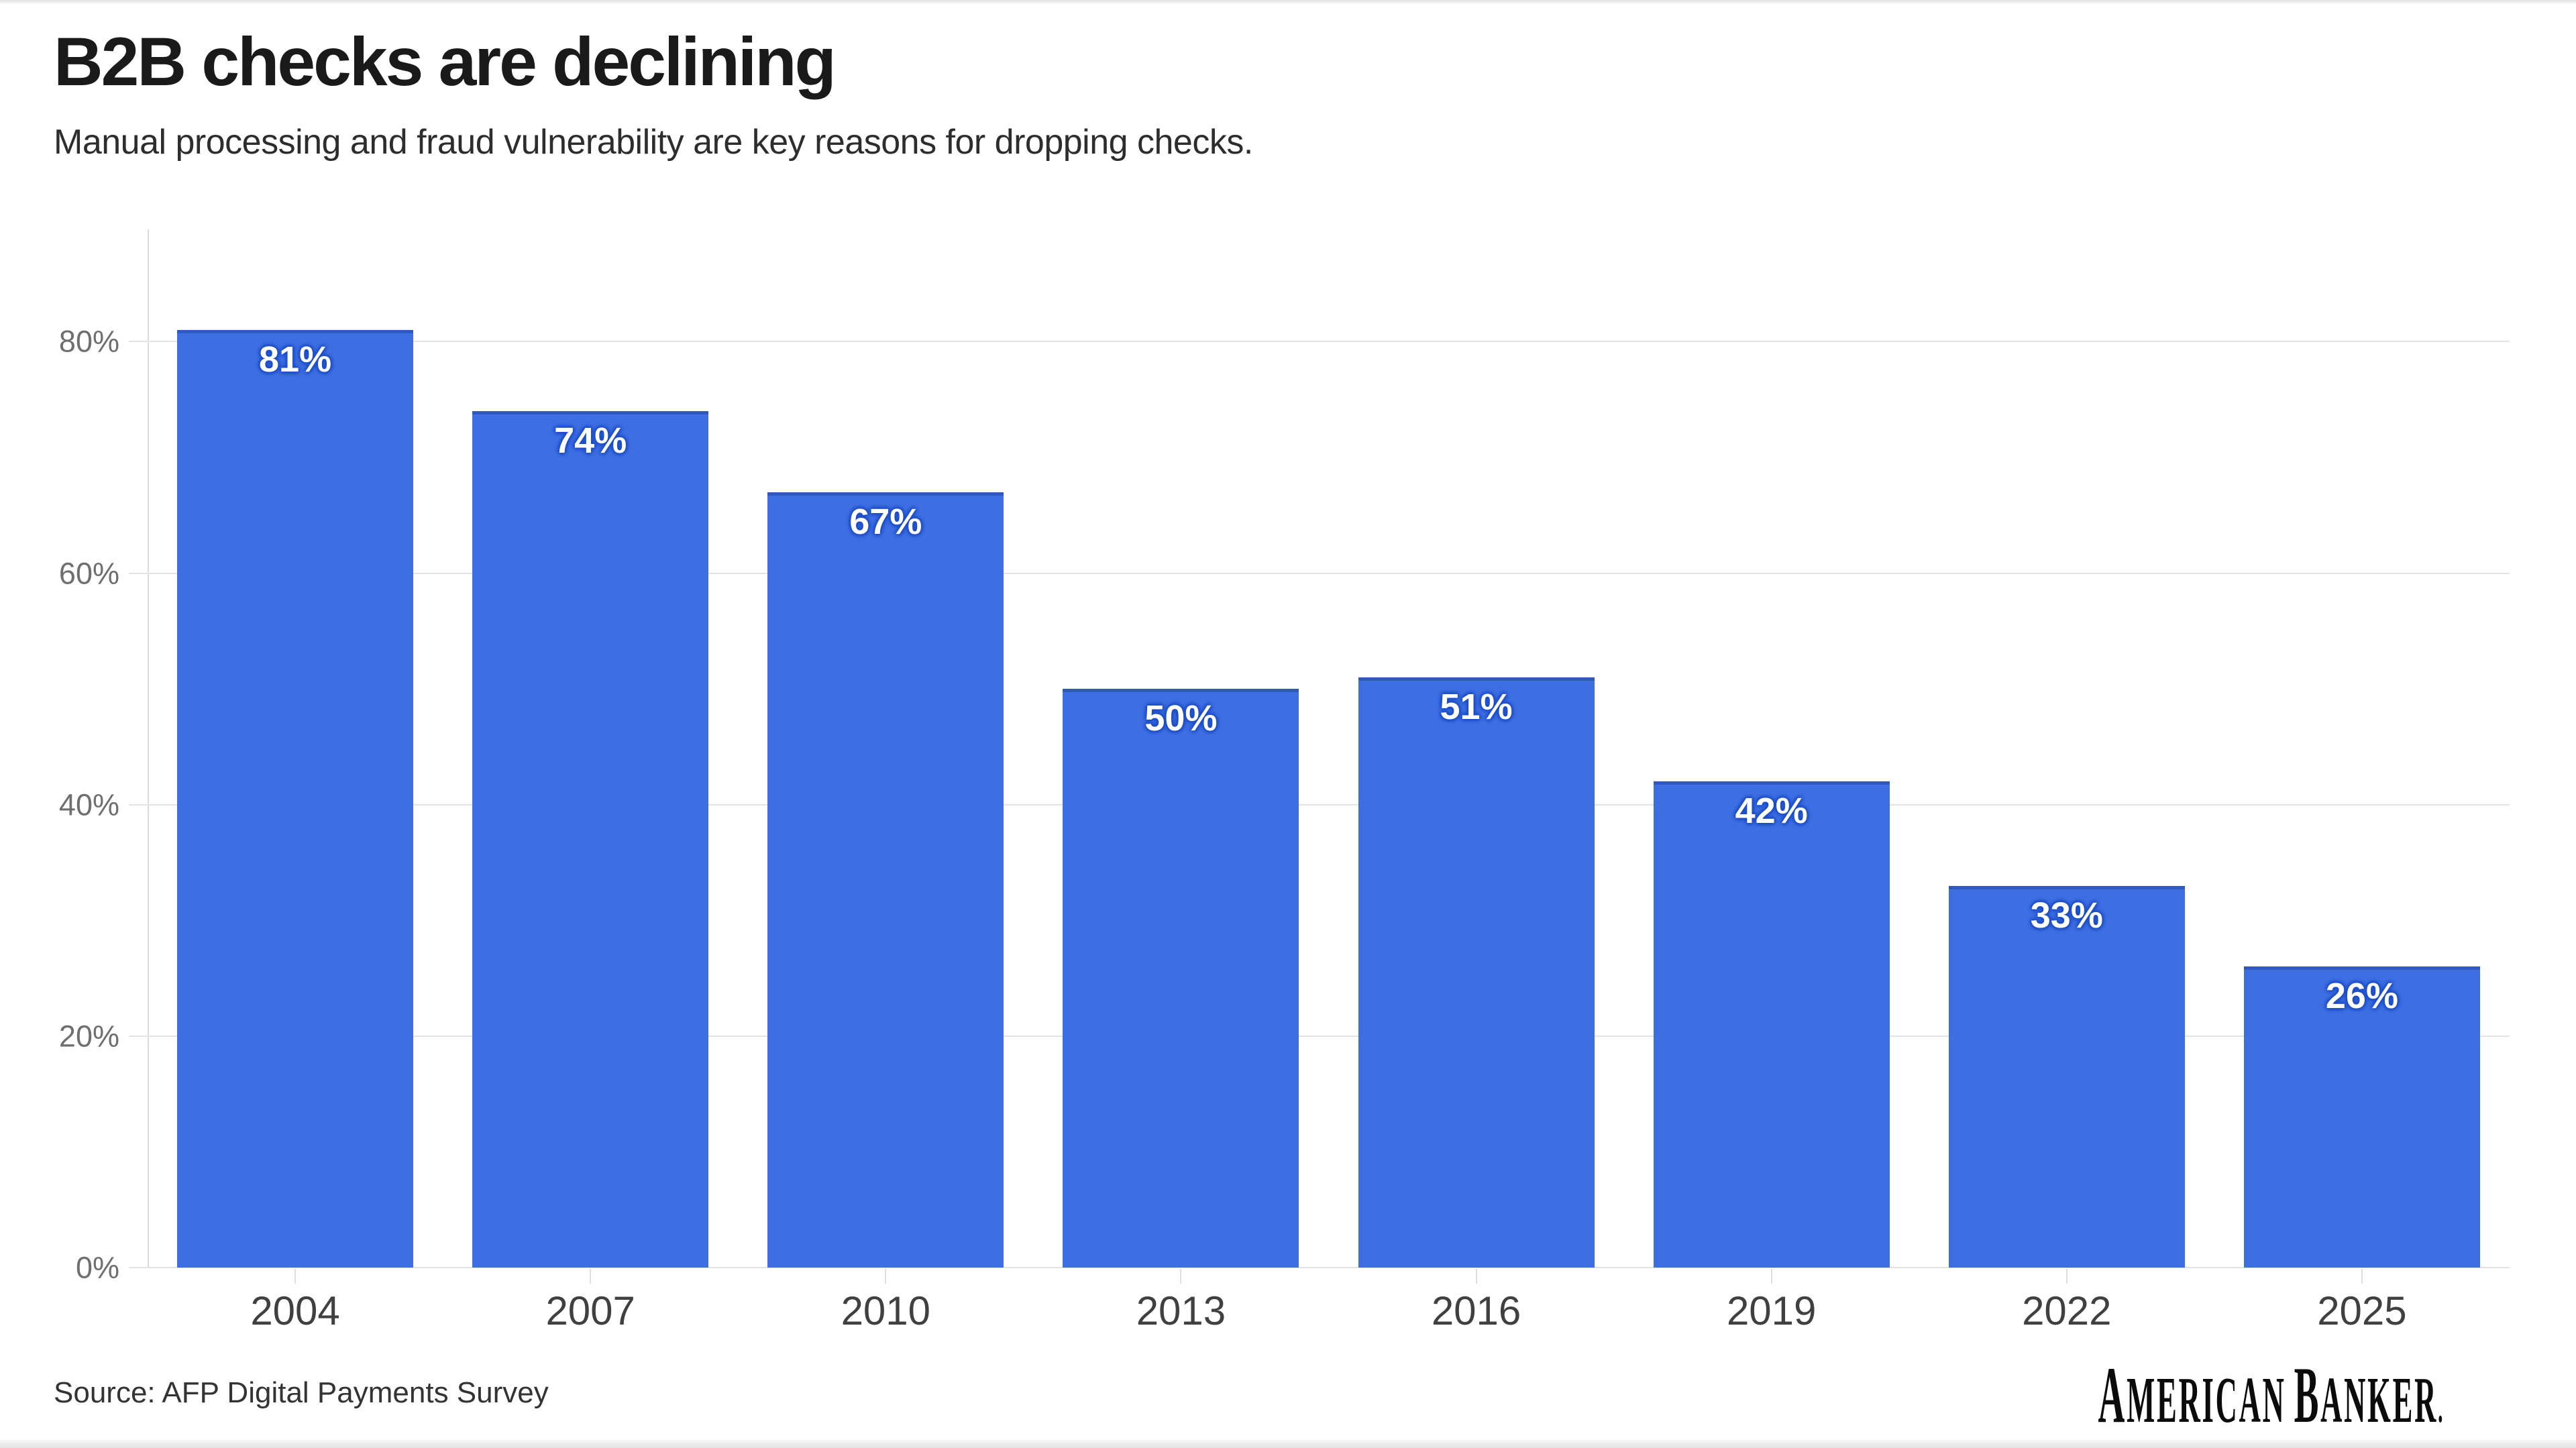 Image resolution: width=2576 pixels, height=1448 pixels. I want to click on bar-value-label: 26%, so click(2361, 996).